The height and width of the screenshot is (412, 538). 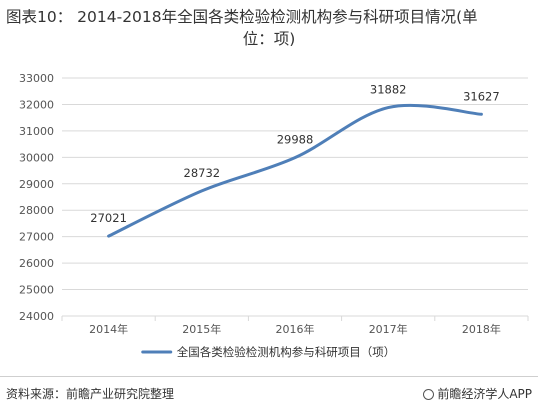 I want to click on legend-label: 全国各类检验检测机构参与科研项目（项）, so click(x=286, y=352).